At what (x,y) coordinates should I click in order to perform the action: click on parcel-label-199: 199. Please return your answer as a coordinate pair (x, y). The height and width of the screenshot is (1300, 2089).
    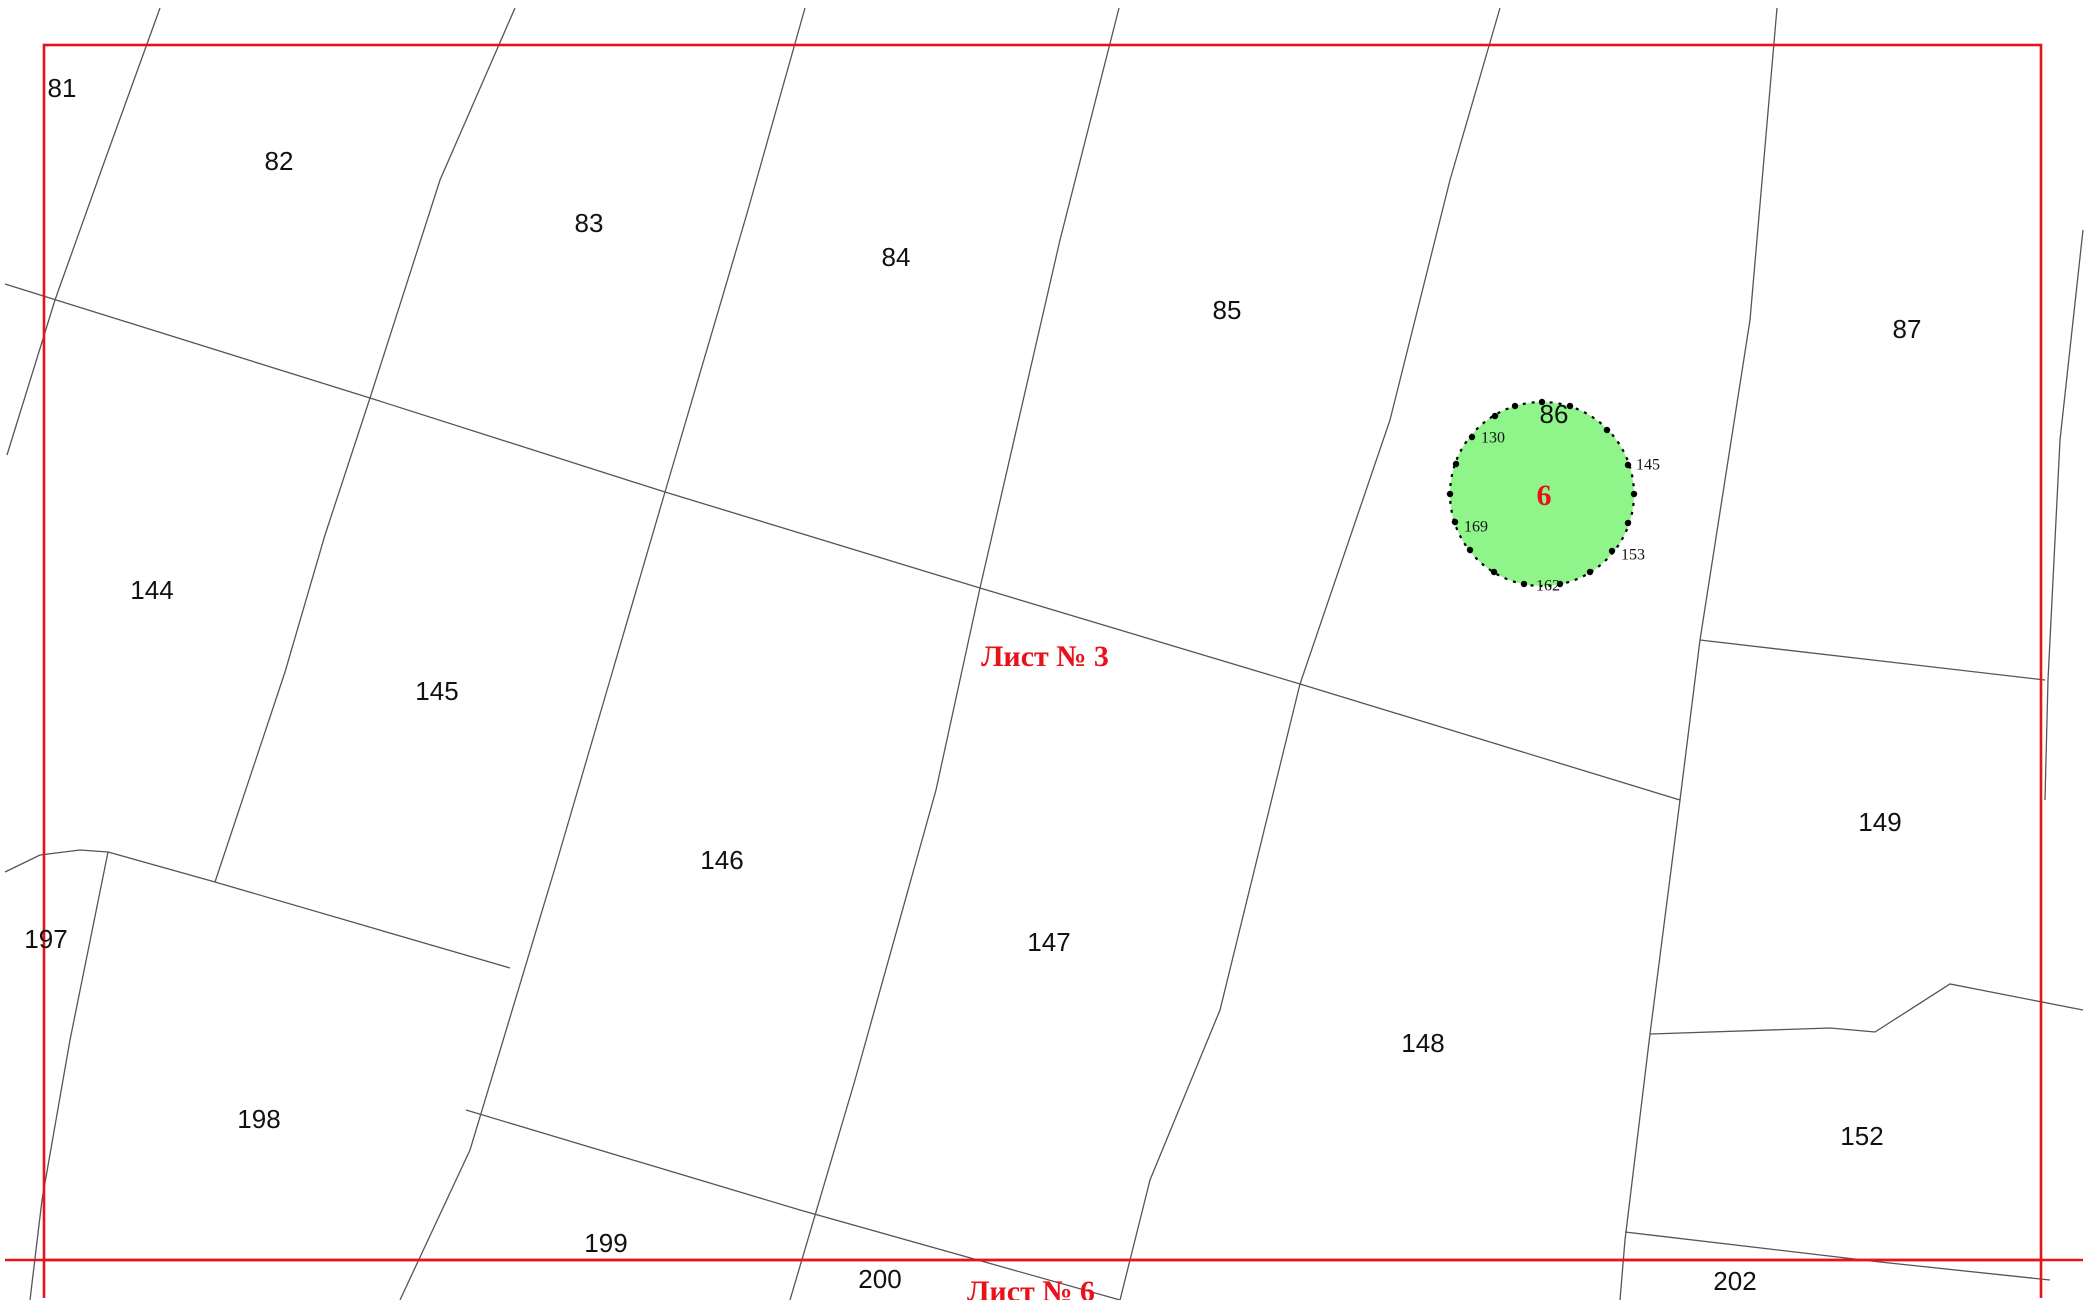
    Looking at the image, I should click on (605, 1243).